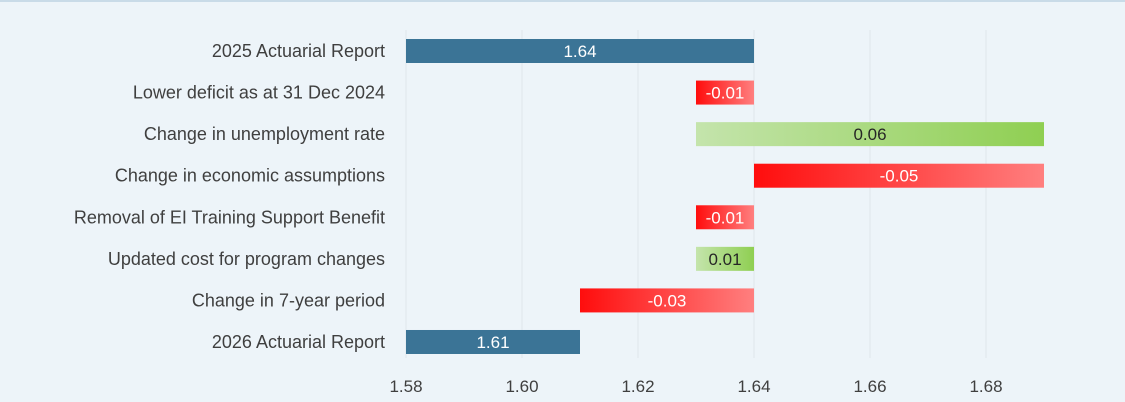 The width and height of the screenshot is (1125, 402). I want to click on category-label: 2025 Actuarial Report, so click(298, 51).